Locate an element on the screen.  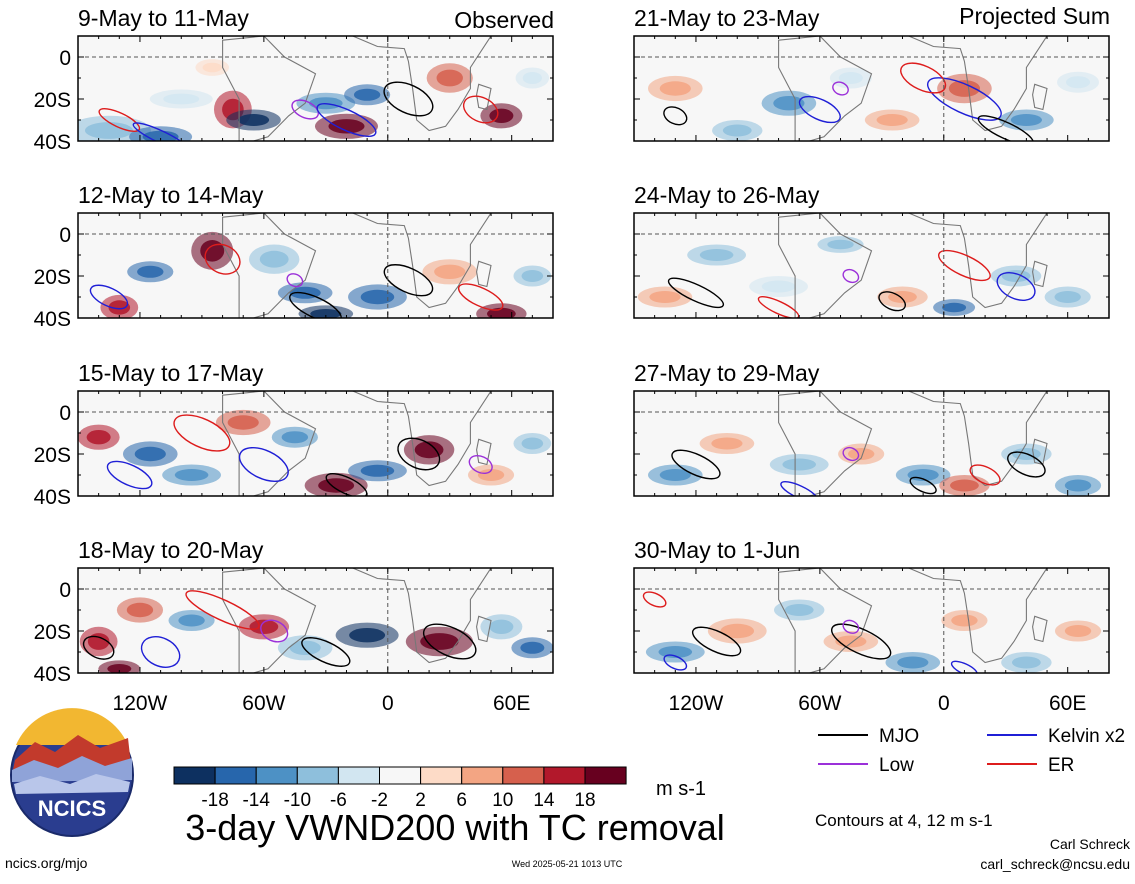
colorbar-tick-label: 10 is located at coordinates (502, 800).